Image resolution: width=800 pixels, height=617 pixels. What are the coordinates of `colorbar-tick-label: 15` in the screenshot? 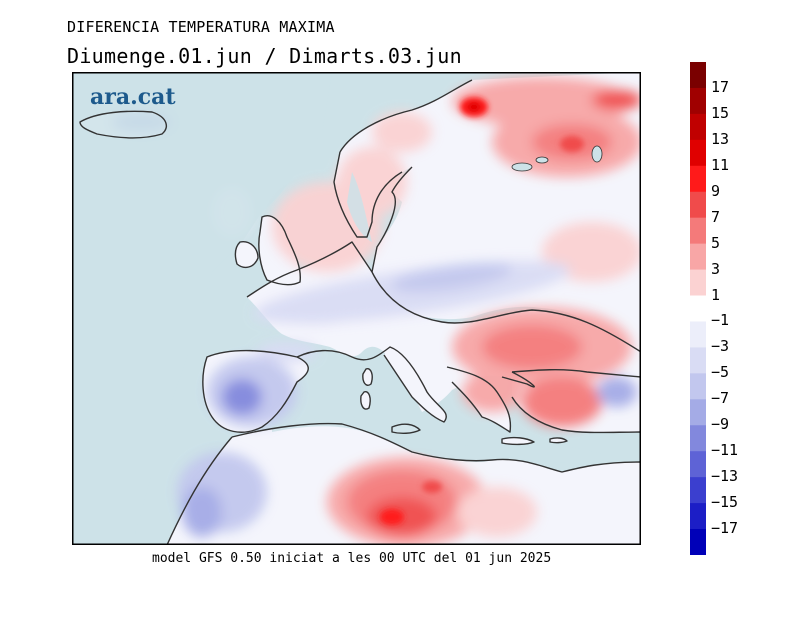 It's located at (720, 112).